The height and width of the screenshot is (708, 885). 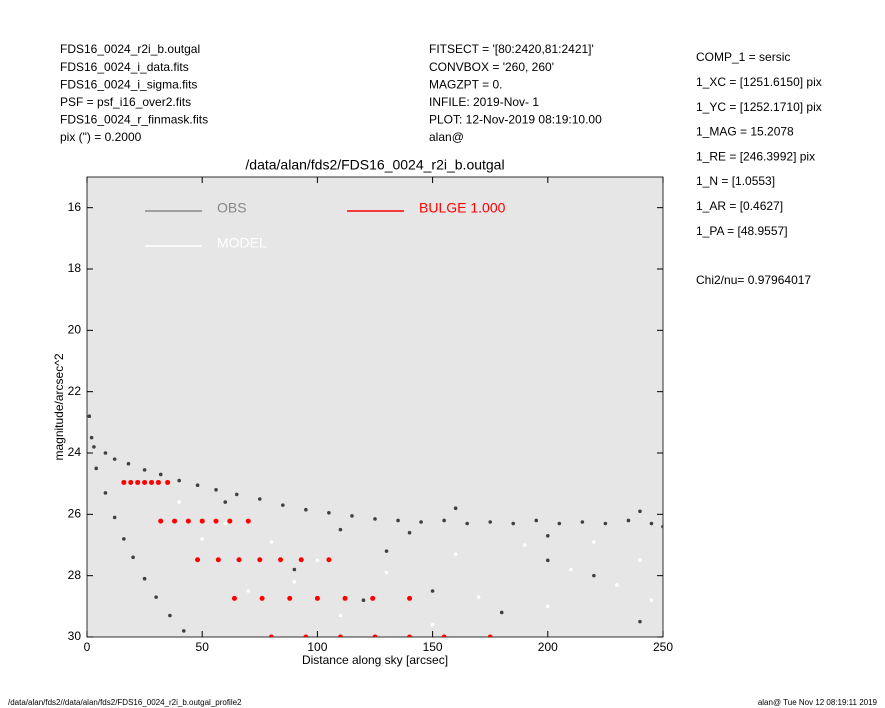 What do you see at coordinates (75, 391) in the screenshot?
I see `y-tick-label: 22` at bounding box center [75, 391].